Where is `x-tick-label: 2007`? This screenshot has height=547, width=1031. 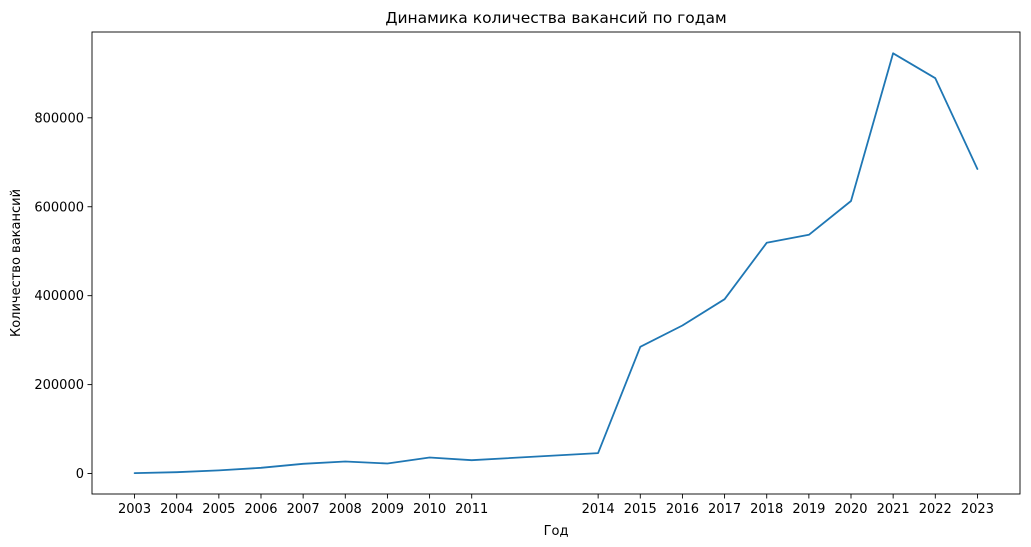 x-tick-label: 2007 is located at coordinates (303, 509).